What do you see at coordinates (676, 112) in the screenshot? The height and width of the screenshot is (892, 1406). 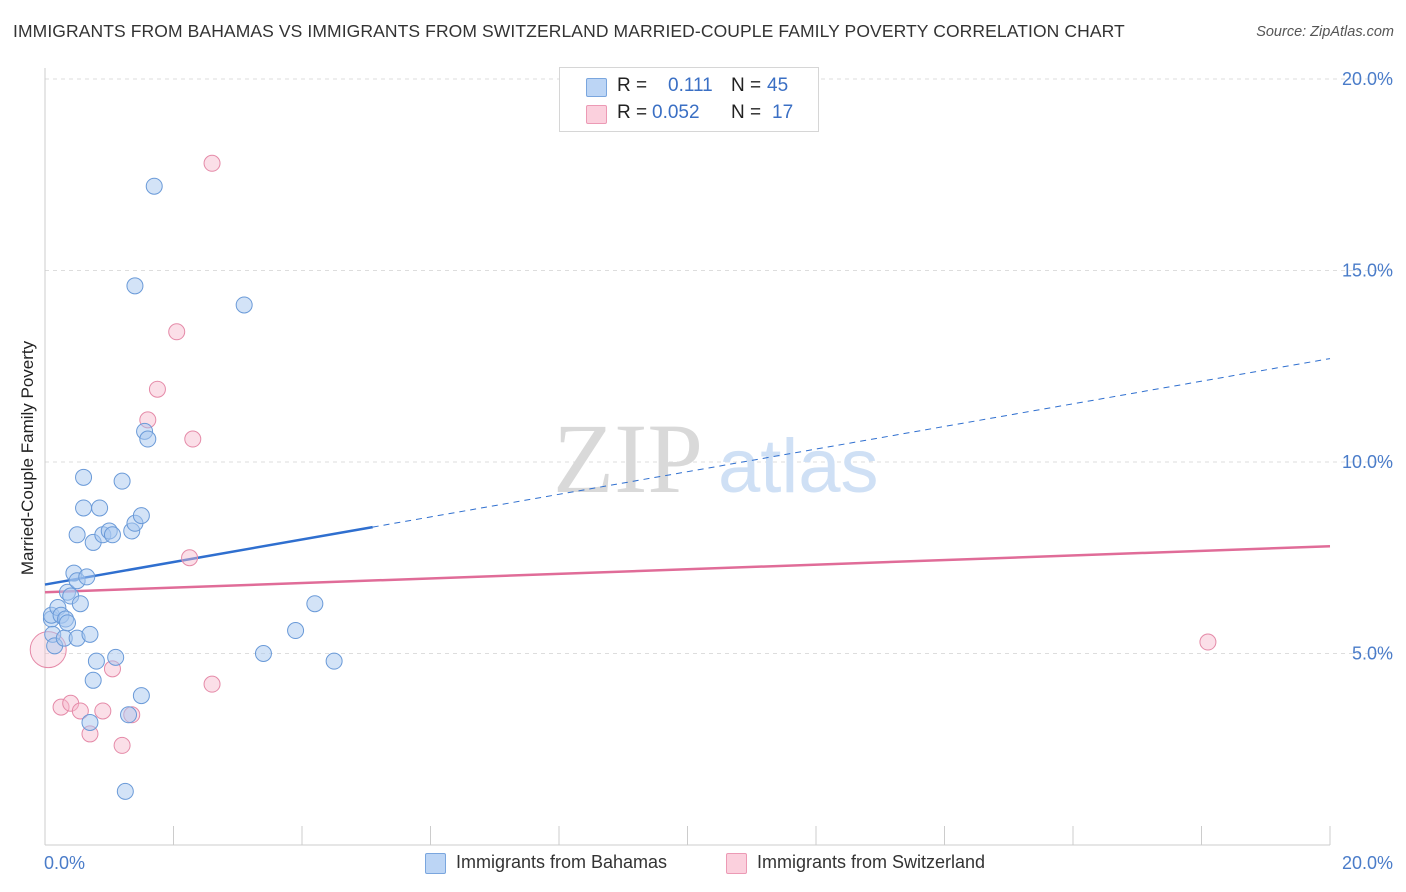 I see `legend-r-value: 0.052` at bounding box center [676, 112].